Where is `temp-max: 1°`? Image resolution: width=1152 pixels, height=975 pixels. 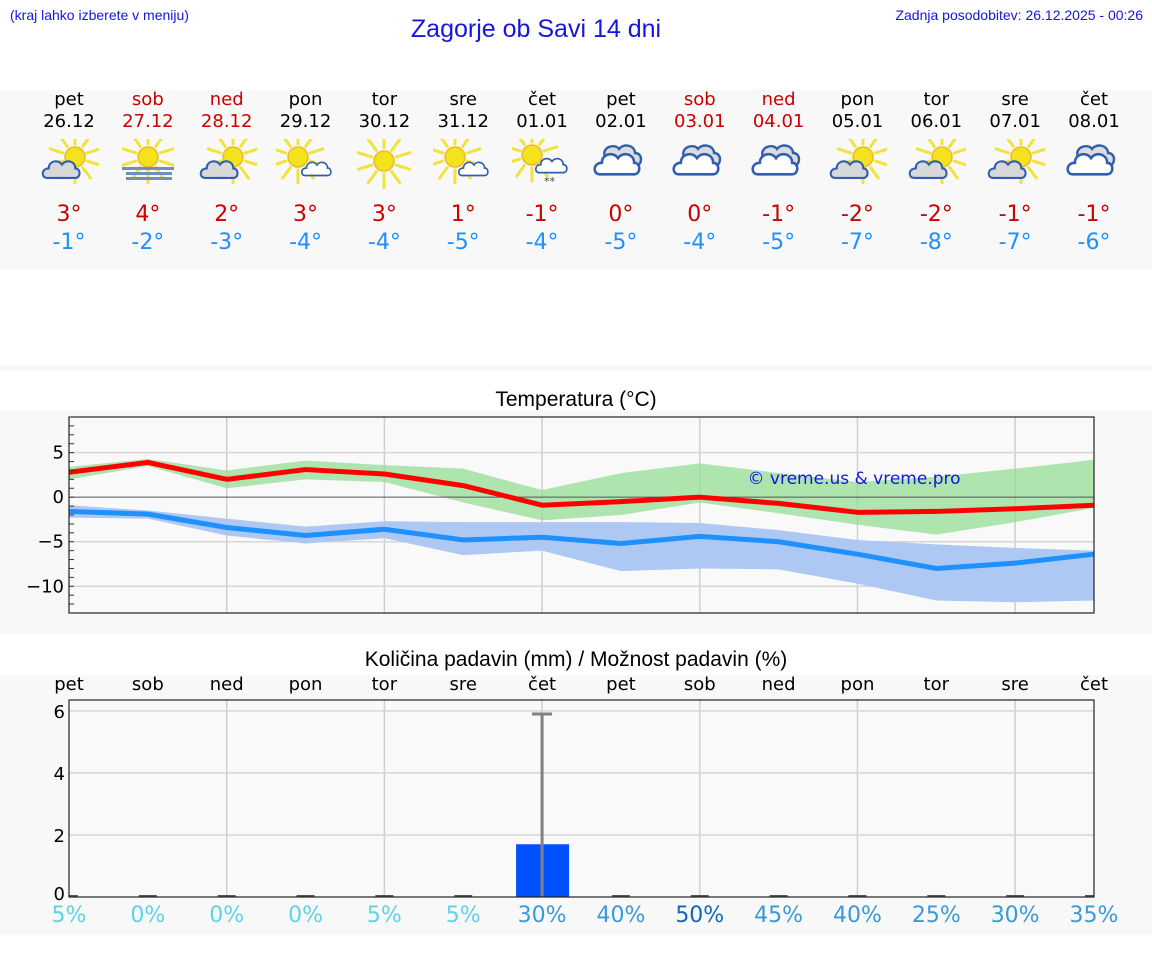 temp-max: 1° is located at coordinates (463, 214).